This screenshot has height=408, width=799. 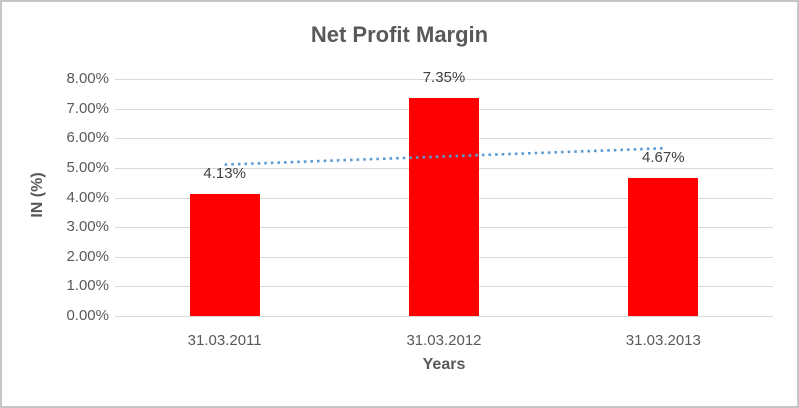 What do you see at coordinates (87, 286) in the screenshot?
I see `y-tick-label: 1.00%` at bounding box center [87, 286].